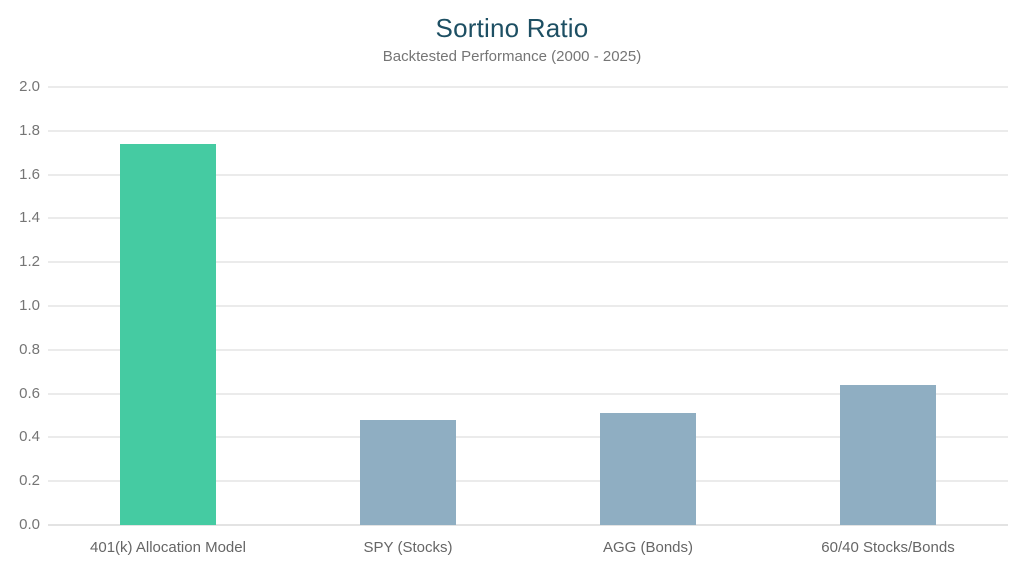 Image resolution: width=1024 pixels, height=569 pixels. Describe the element at coordinates (168, 547) in the screenshot. I see `x-axis-category-label: 401(k) Allocation Model` at that location.